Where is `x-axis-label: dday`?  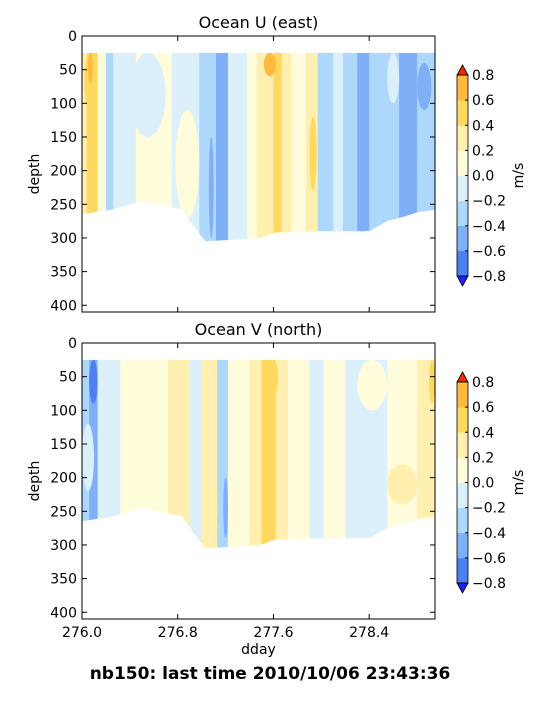 x-axis-label: dday is located at coordinates (258, 650).